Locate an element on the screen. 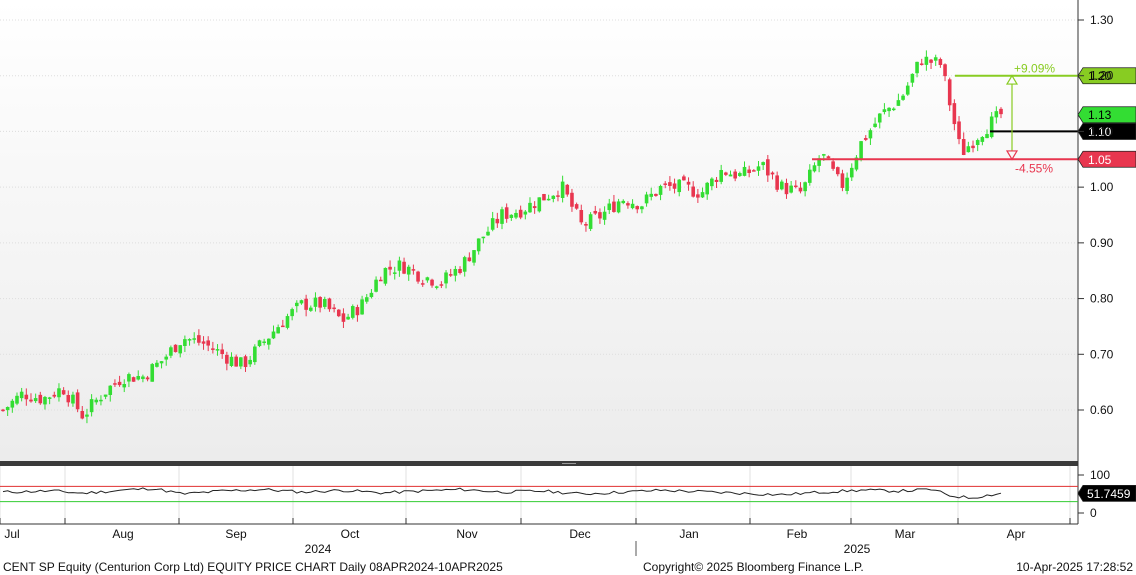 The height and width of the screenshot is (575, 1136). rsi-line is located at coordinates (502, 493).